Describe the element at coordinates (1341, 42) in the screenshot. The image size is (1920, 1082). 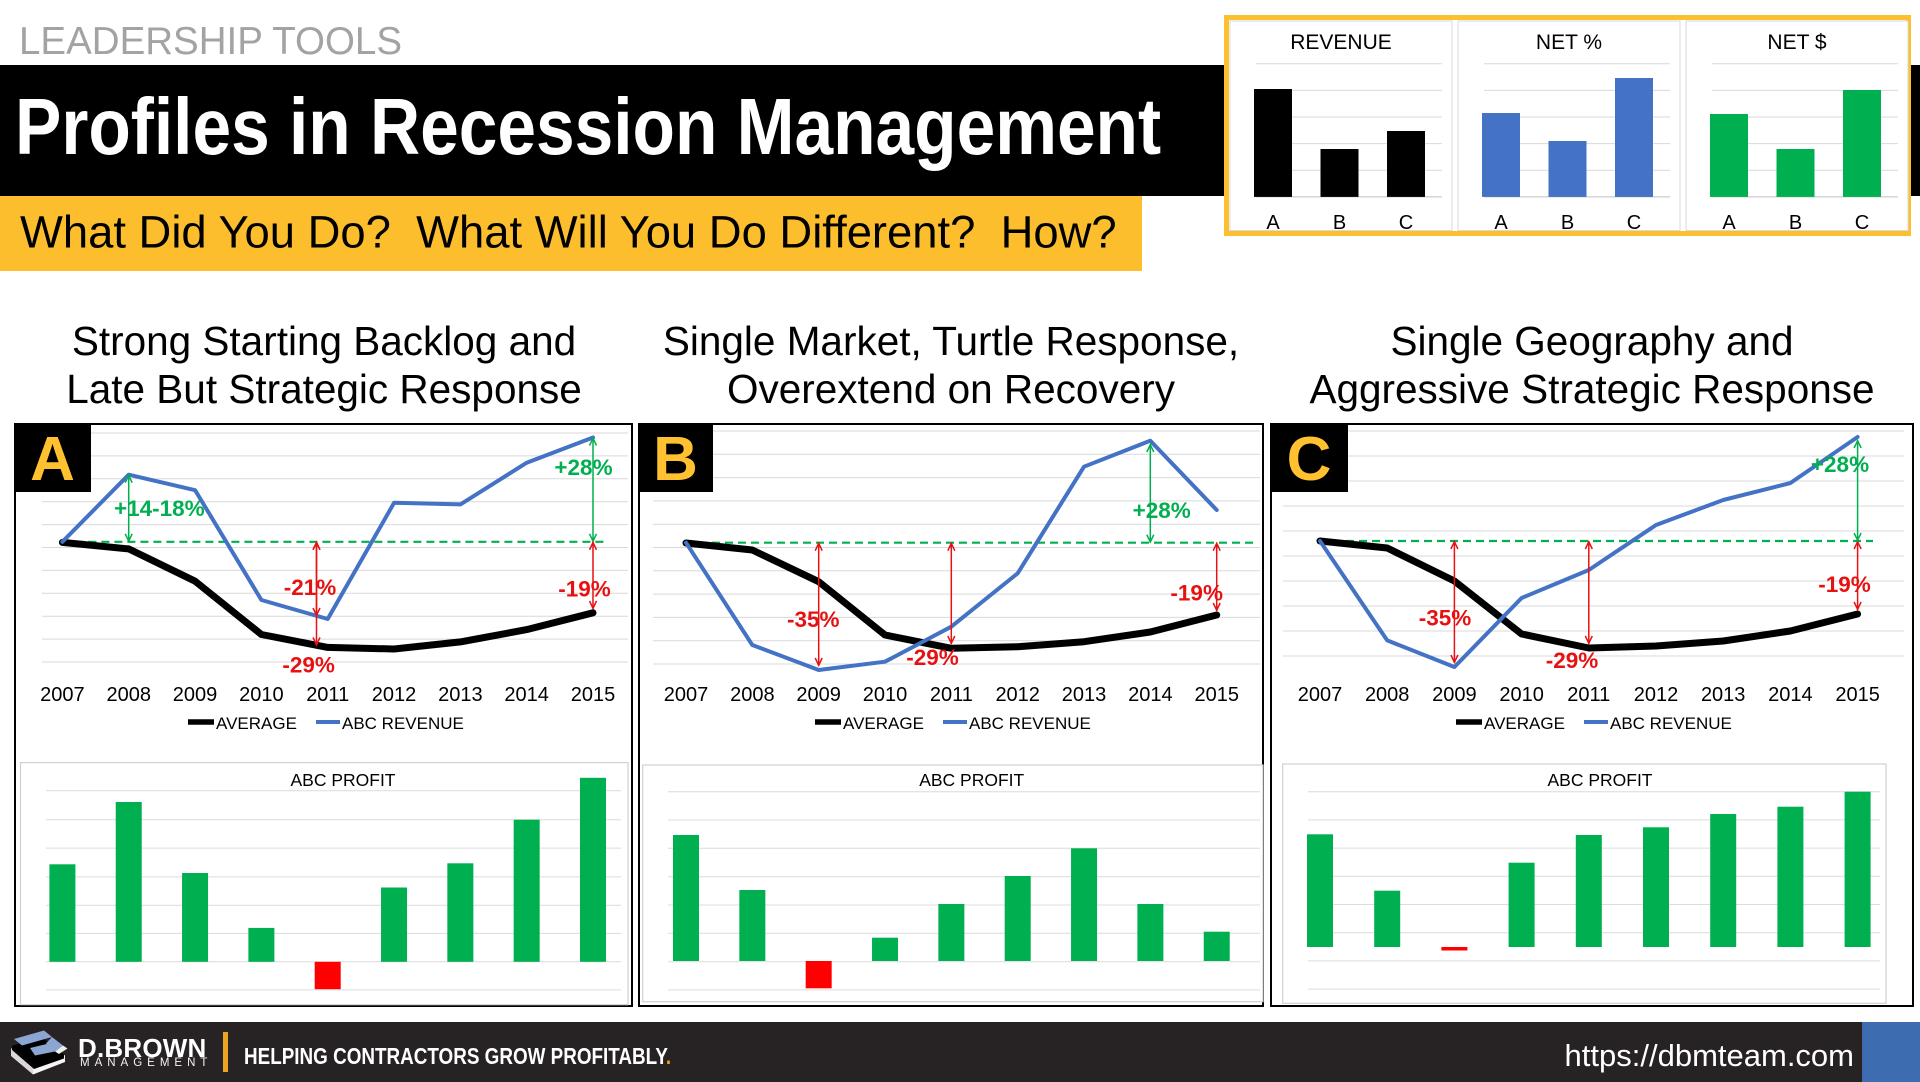
I see `svg-text: REVENUE` at that location.